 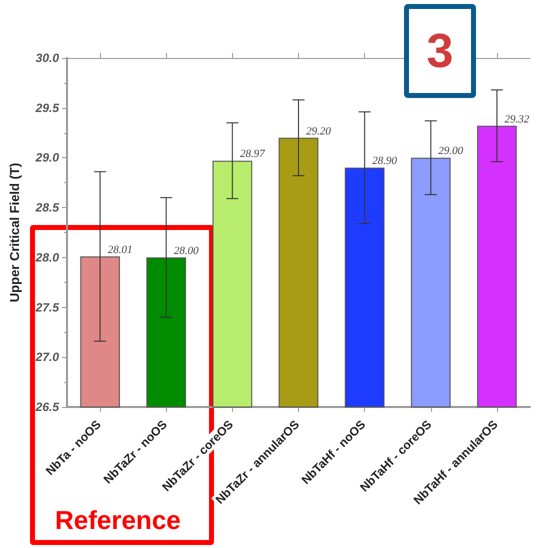 I want to click on data-label: 29.32, so click(x=517, y=119).